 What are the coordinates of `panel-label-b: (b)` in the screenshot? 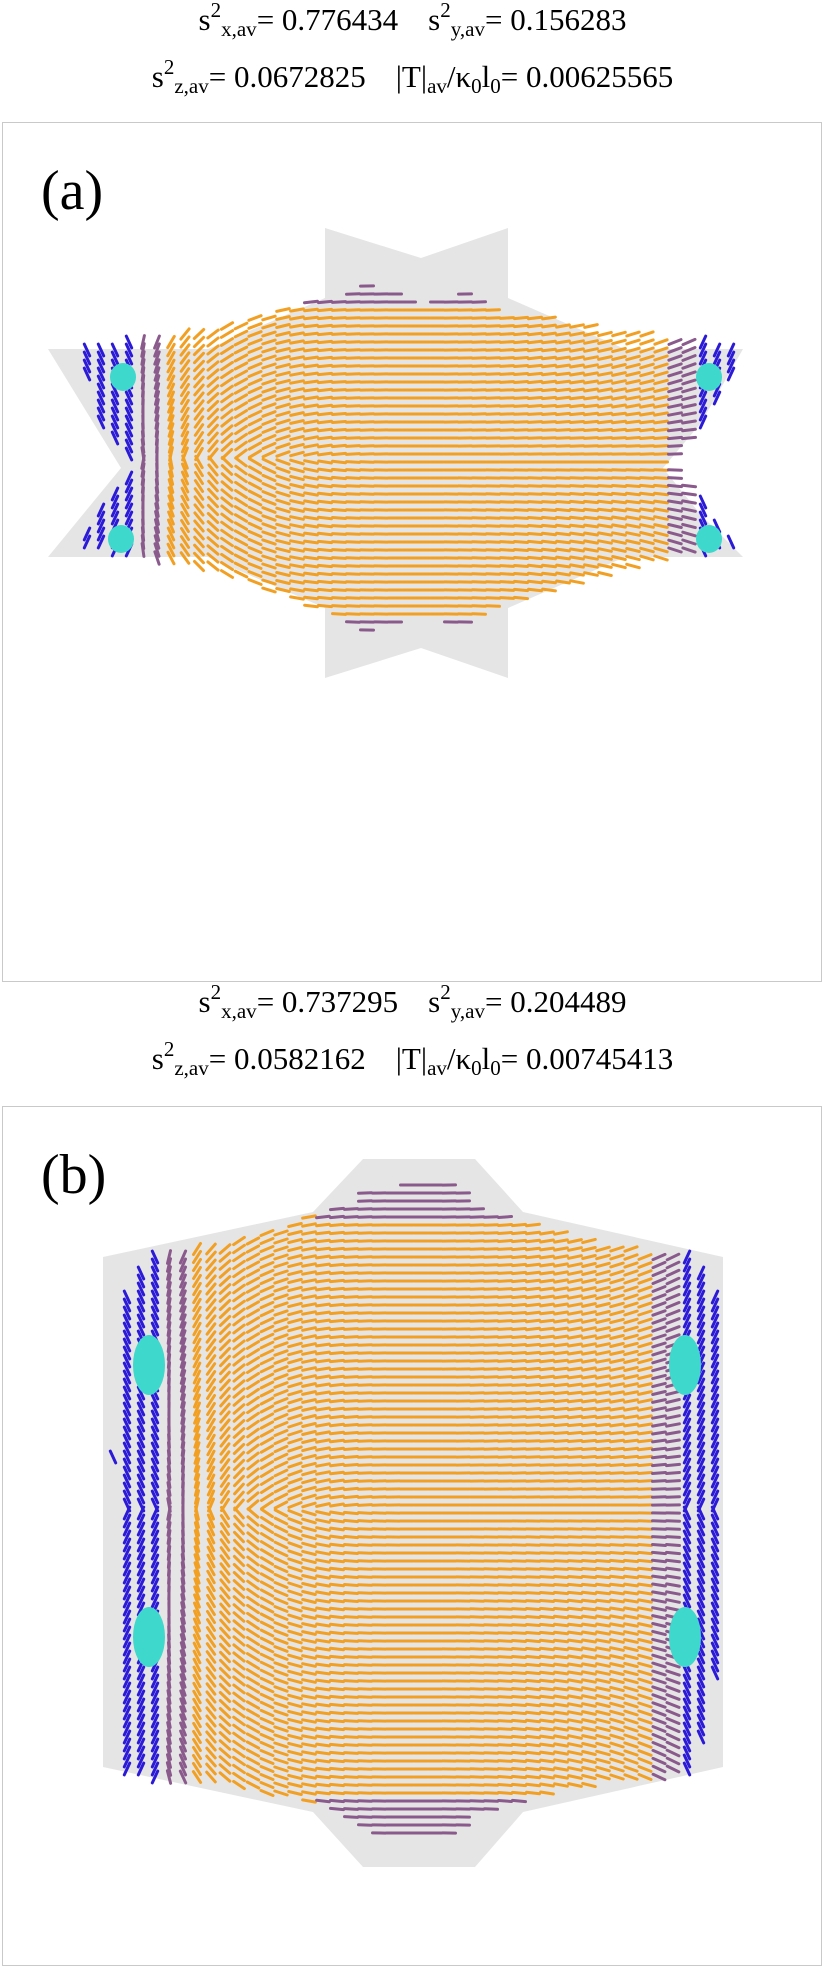 It's located at (74, 1175).